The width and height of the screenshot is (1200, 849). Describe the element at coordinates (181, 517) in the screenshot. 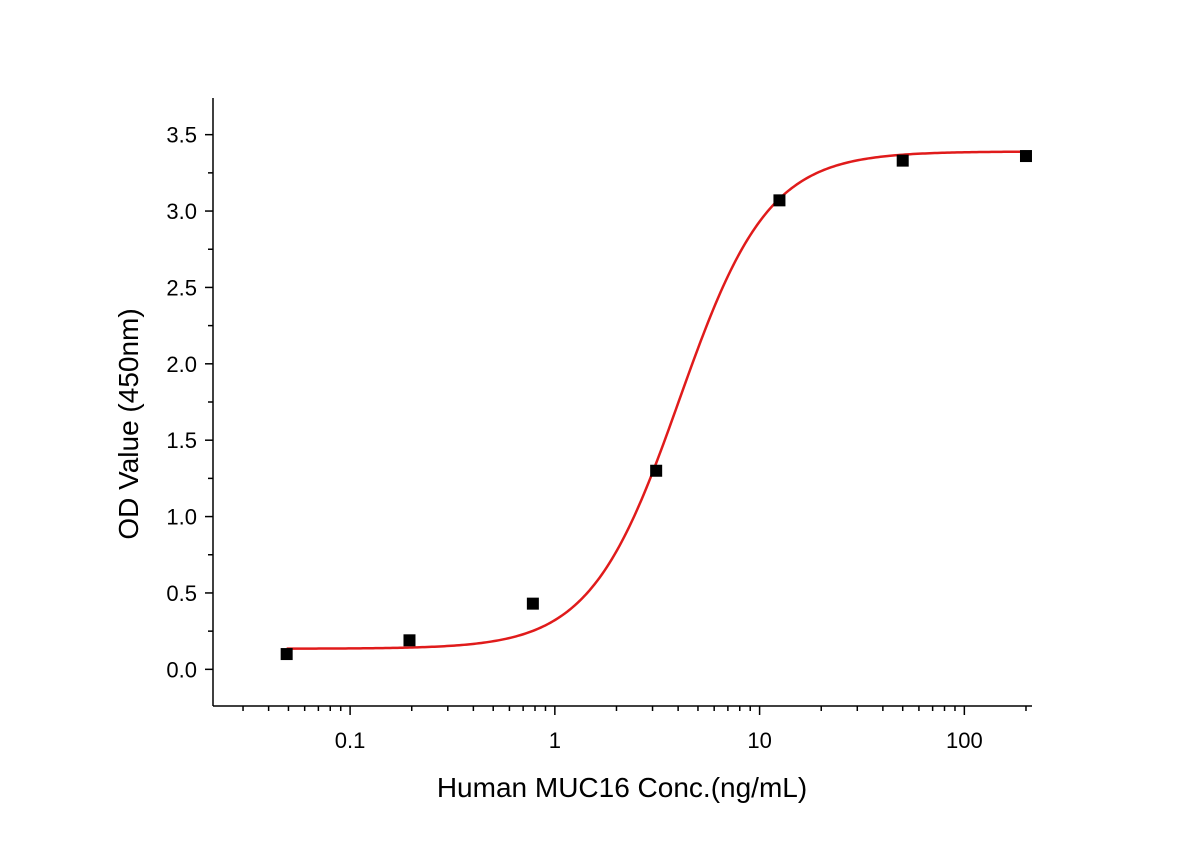

I see `y-tick-label: 1.0` at that location.